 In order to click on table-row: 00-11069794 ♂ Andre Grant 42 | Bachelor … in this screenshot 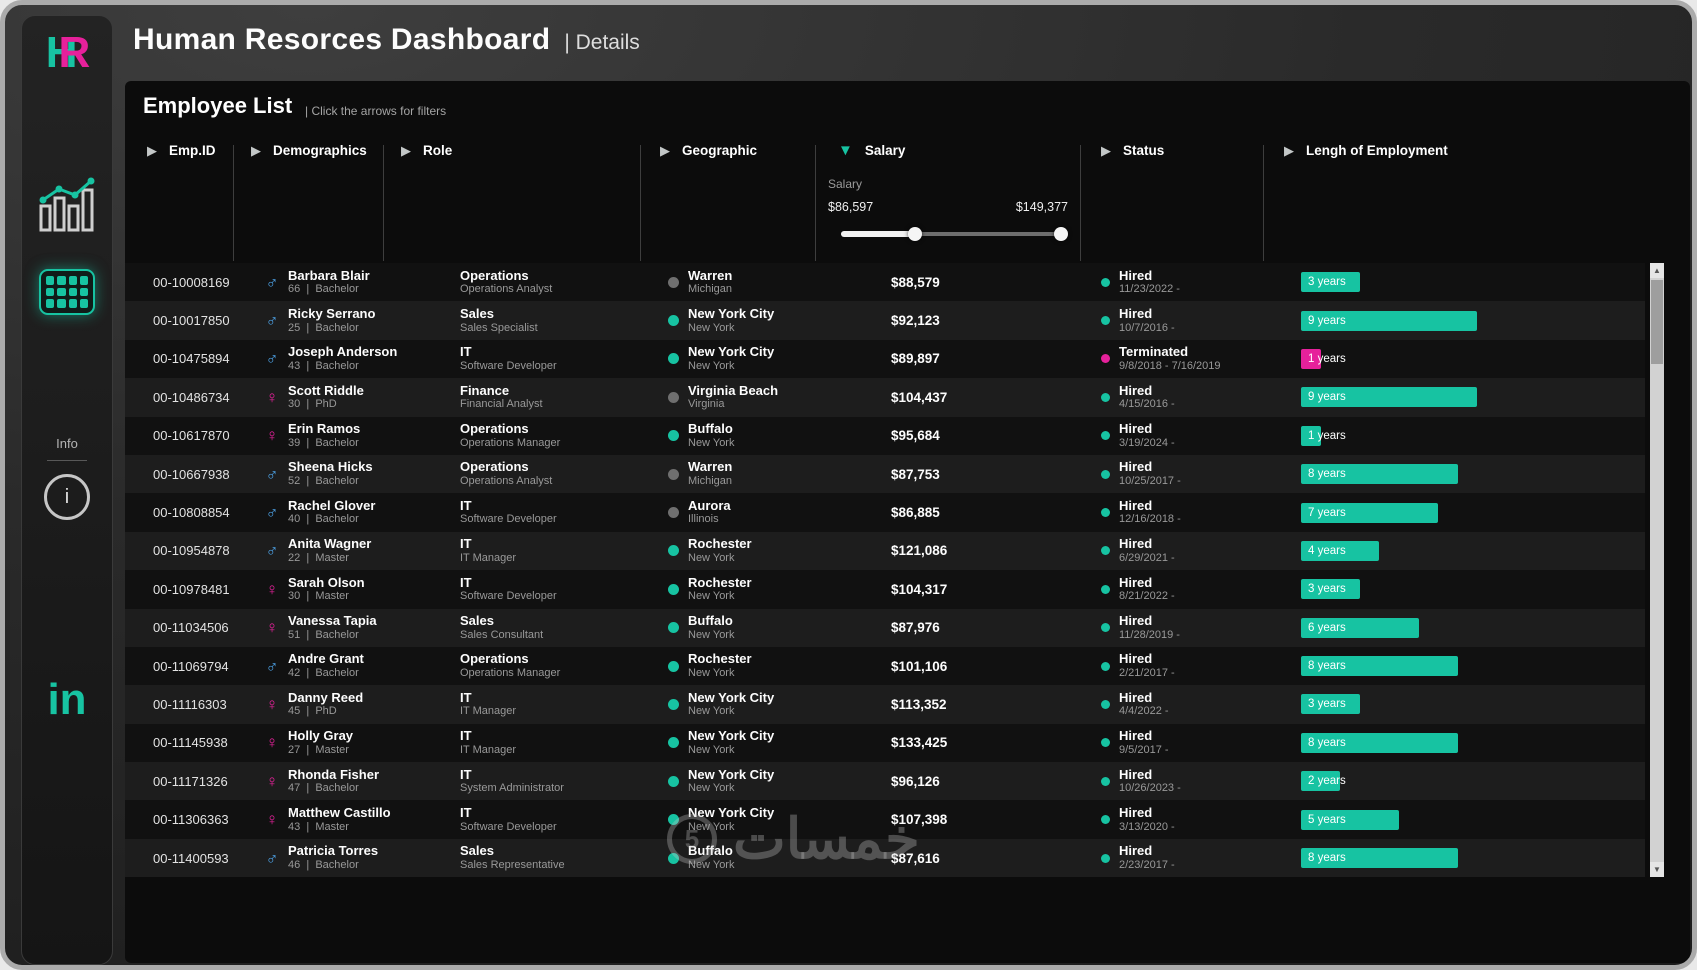, I will do `click(885, 666)`.